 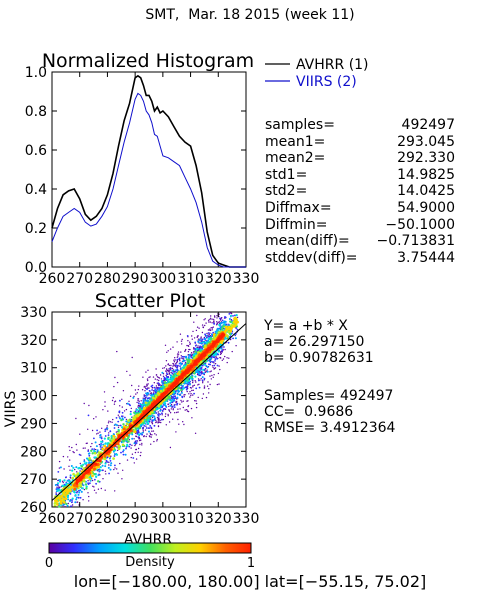 What do you see at coordinates (360, 241) in the screenshot?
I see `stat-row: mean(diff)= −0.713831` at bounding box center [360, 241].